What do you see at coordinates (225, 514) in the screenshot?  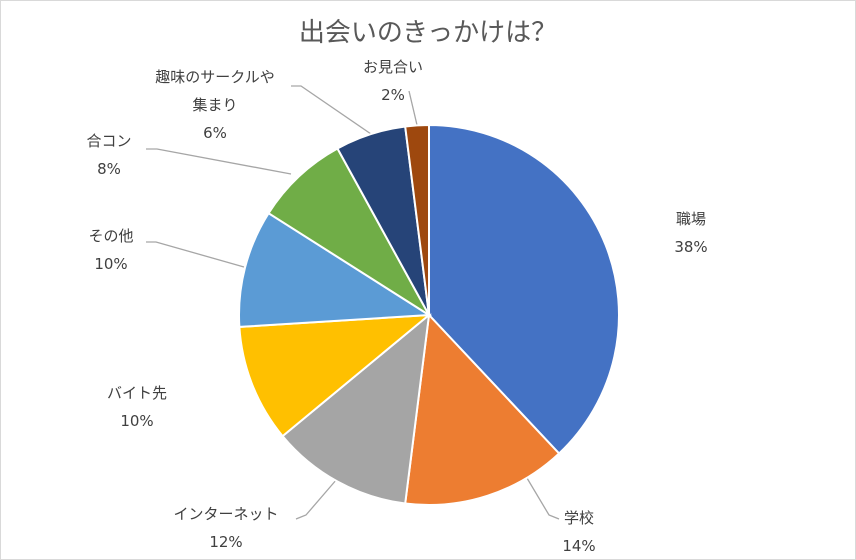 I see `slice-category-label: インターネット` at bounding box center [225, 514].